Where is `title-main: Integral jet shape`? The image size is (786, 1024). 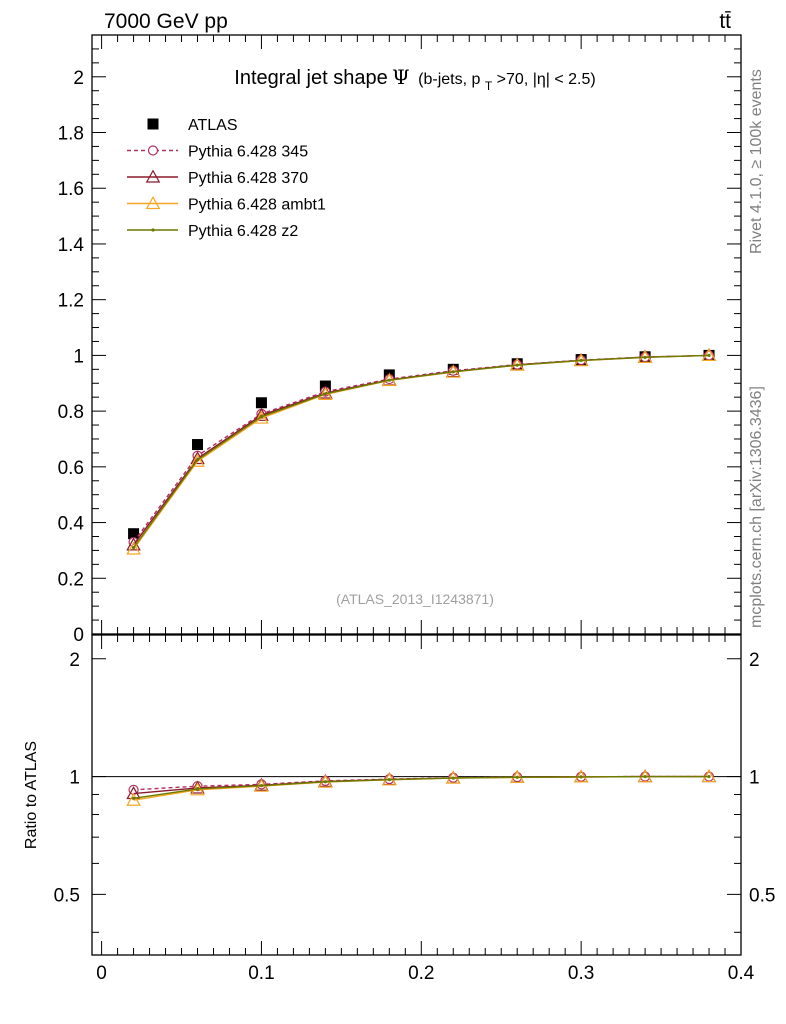 title-main: Integral jet shape is located at coordinates (310, 78).